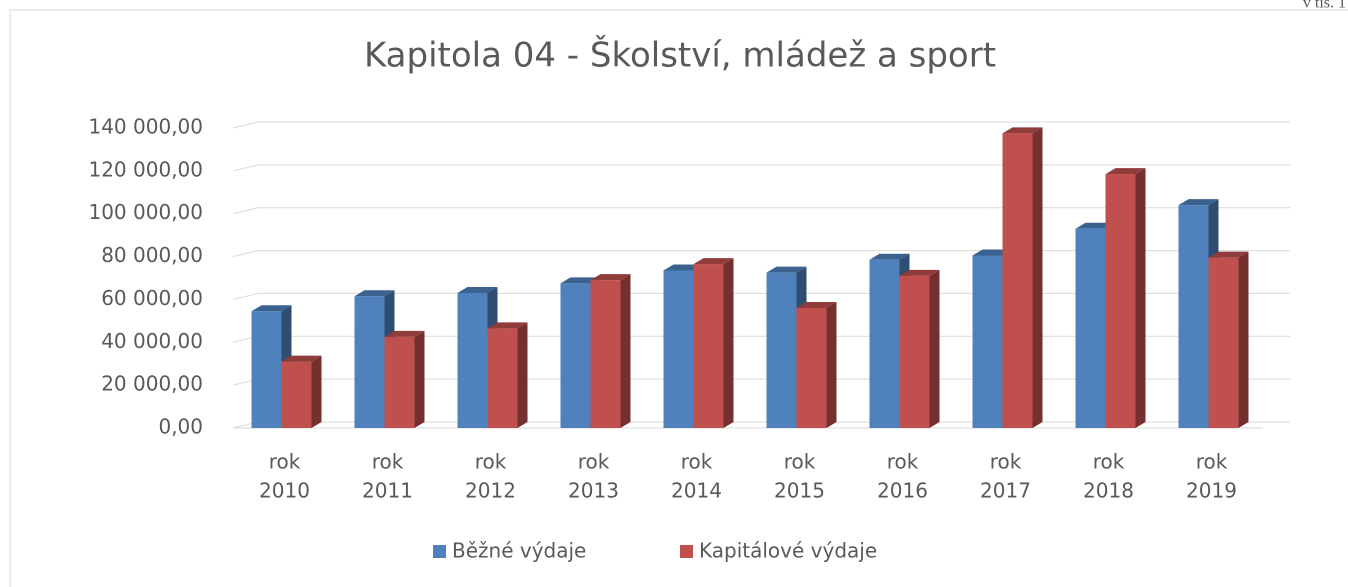 Image resolution: width=1348 pixels, height=587 pixels. What do you see at coordinates (902, 491) in the screenshot?
I see `x-tick-label: 2016` at bounding box center [902, 491].